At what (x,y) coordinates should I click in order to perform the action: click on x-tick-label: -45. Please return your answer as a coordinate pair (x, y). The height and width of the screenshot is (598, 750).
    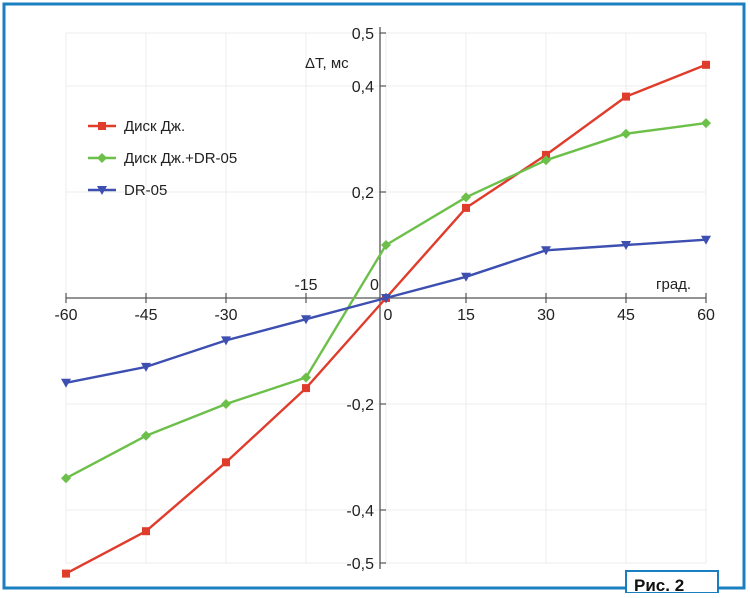
    Looking at the image, I should click on (145, 315).